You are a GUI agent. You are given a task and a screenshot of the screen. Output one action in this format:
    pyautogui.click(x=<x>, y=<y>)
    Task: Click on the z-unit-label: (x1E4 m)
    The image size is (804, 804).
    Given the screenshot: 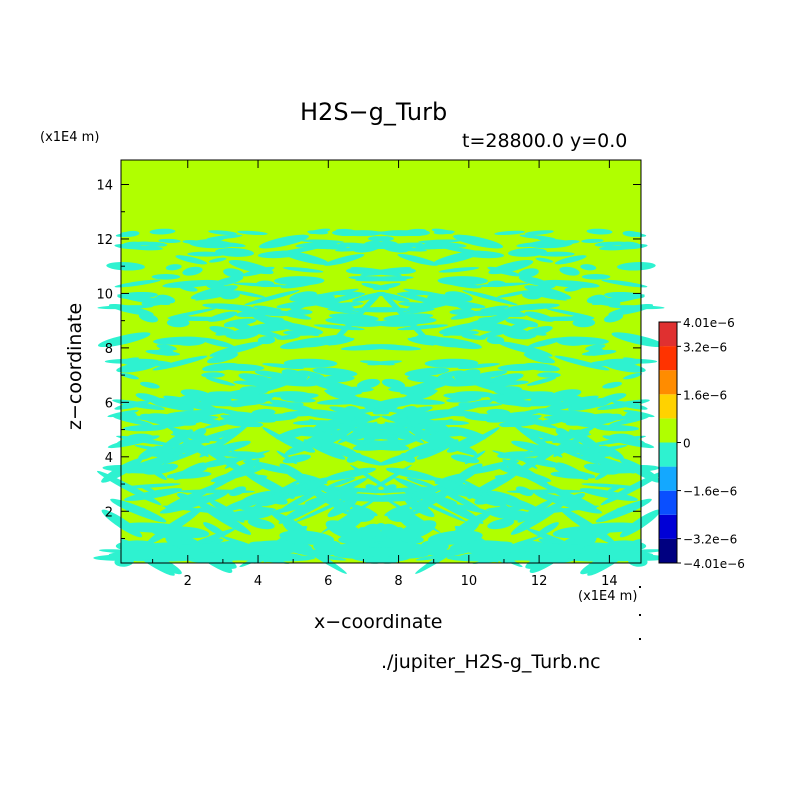 What is the action you would take?
    pyautogui.click(x=70, y=137)
    